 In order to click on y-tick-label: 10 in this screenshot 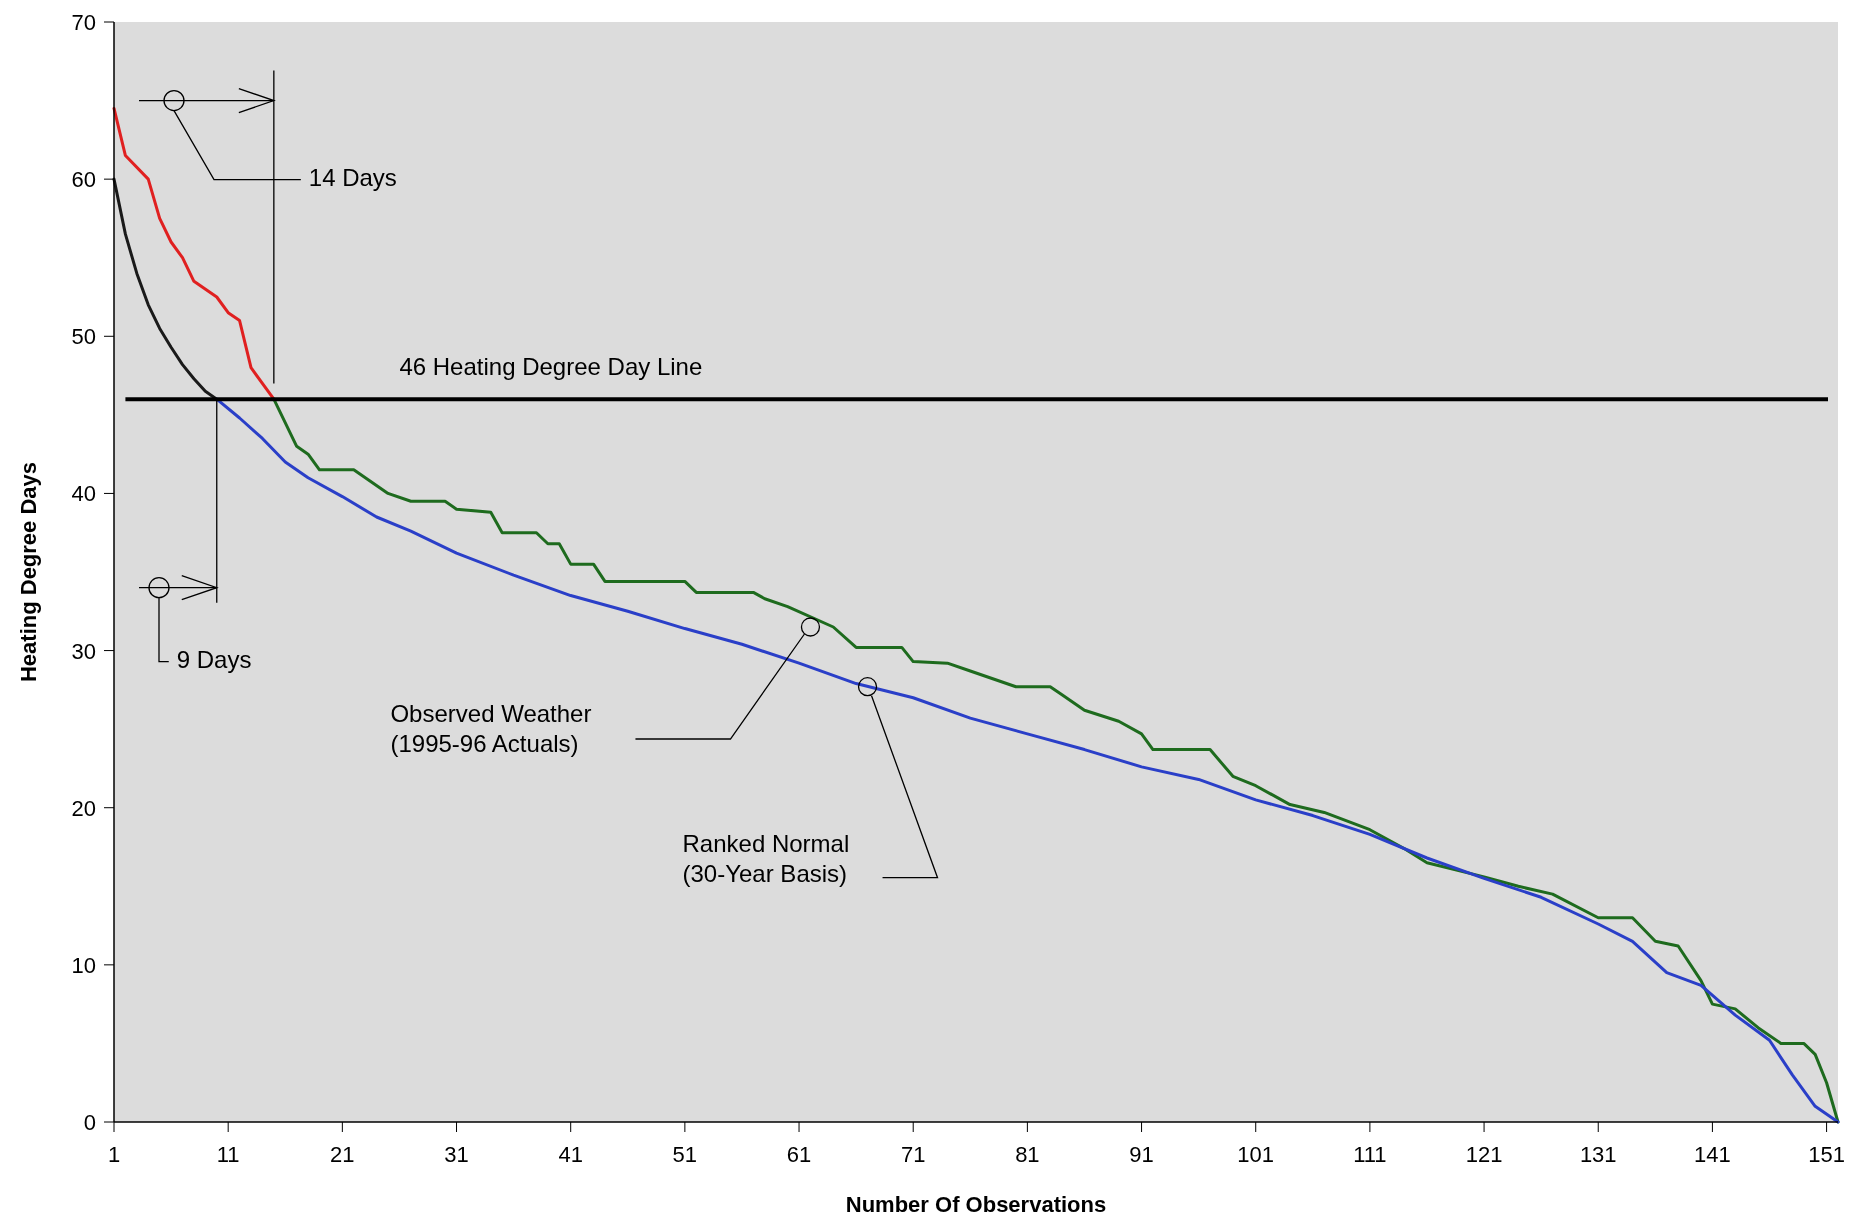, I will do `click(83, 965)`.